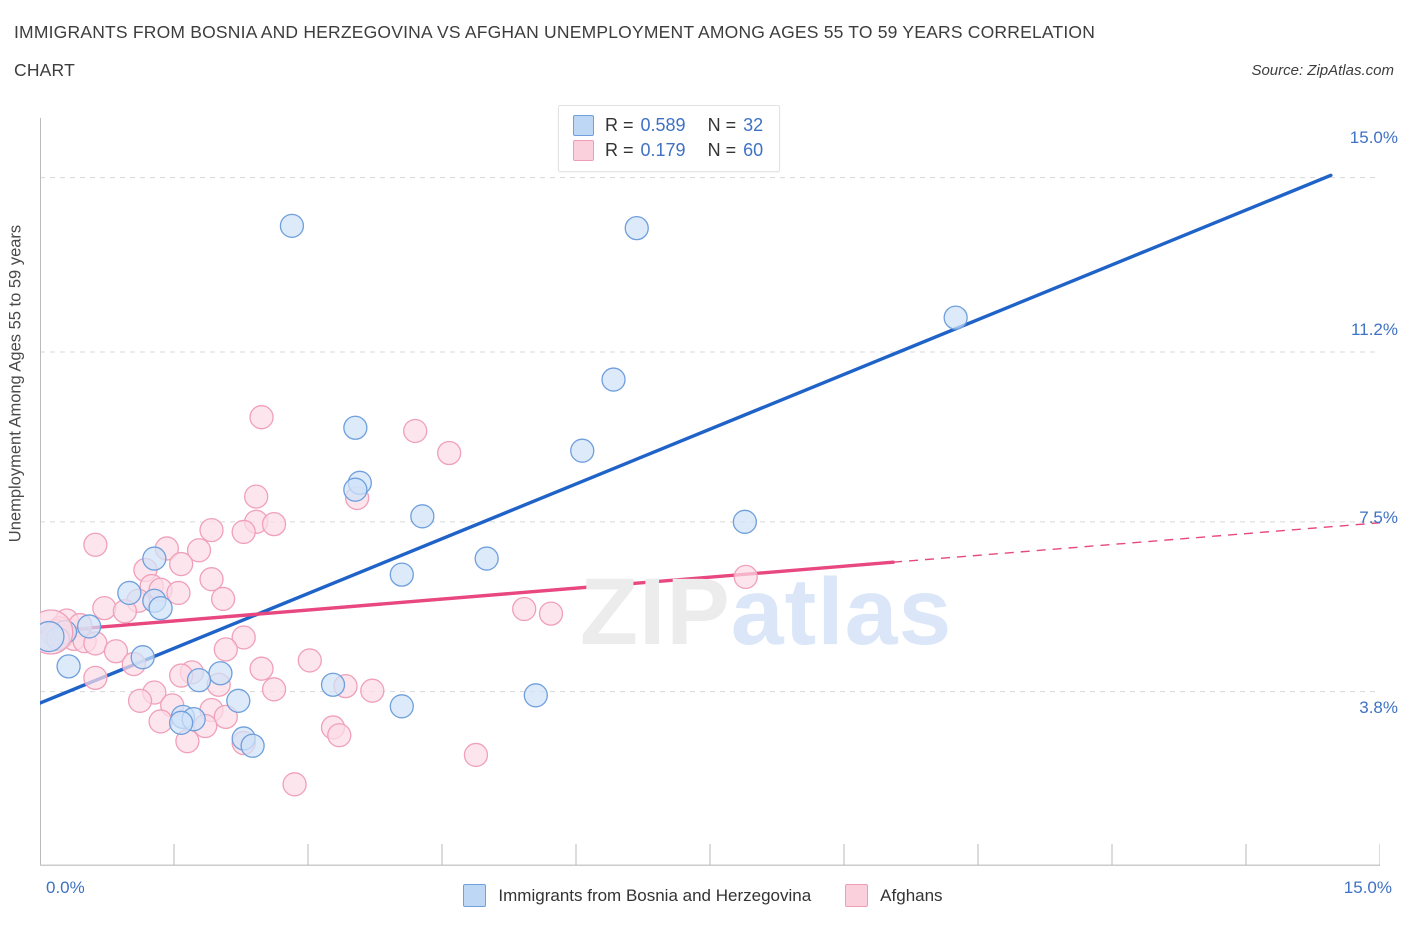 The height and width of the screenshot is (930, 1406). I want to click on y-axis-tick-label: 15.0%, so click(1373, 137).